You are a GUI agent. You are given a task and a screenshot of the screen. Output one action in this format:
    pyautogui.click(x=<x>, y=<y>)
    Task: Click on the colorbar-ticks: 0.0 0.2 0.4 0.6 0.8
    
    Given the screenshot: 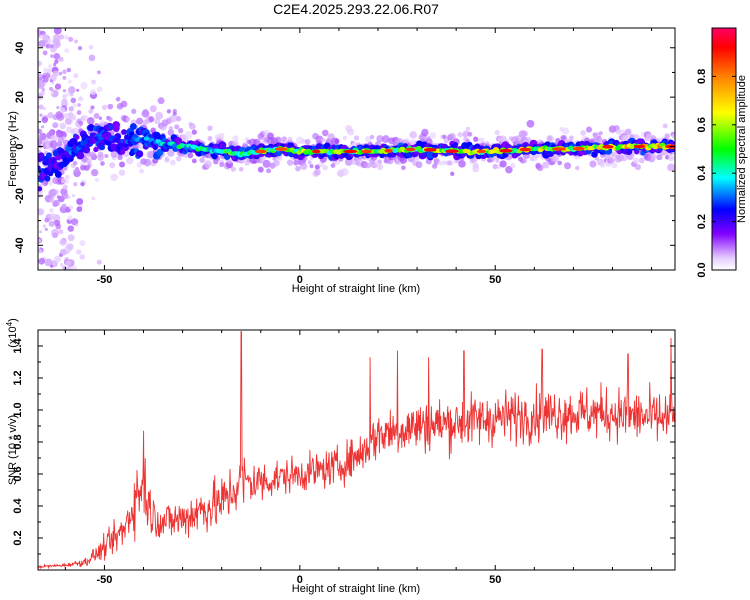 What is the action you would take?
    pyautogui.click(x=716, y=173)
    